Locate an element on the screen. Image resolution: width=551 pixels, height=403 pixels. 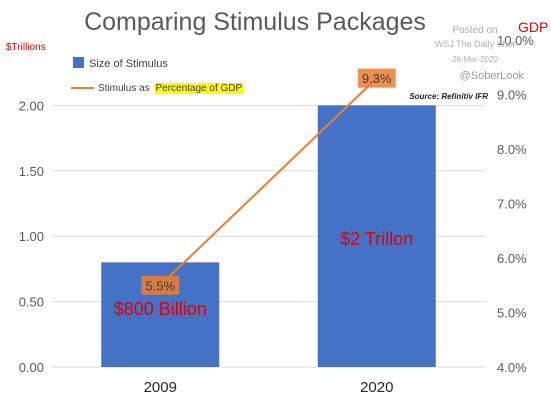
left-tick-label: 1.00 is located at coordinates (31, 236).